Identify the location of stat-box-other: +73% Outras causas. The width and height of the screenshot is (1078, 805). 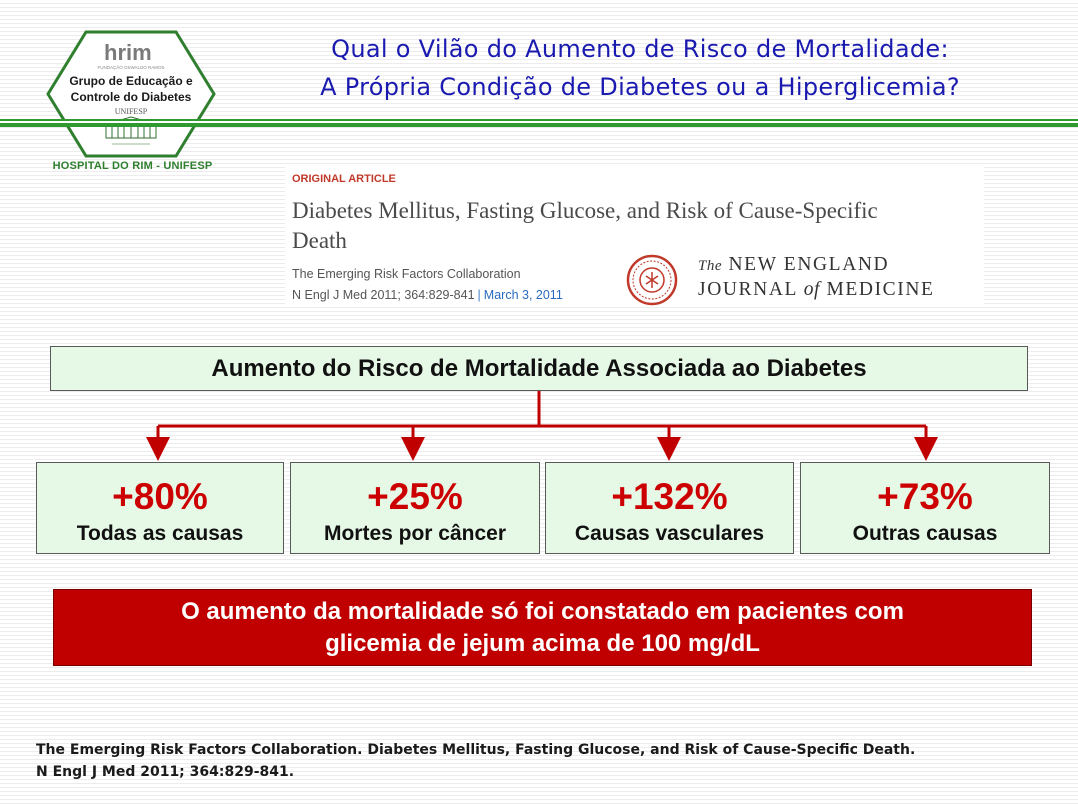
(925, 508).